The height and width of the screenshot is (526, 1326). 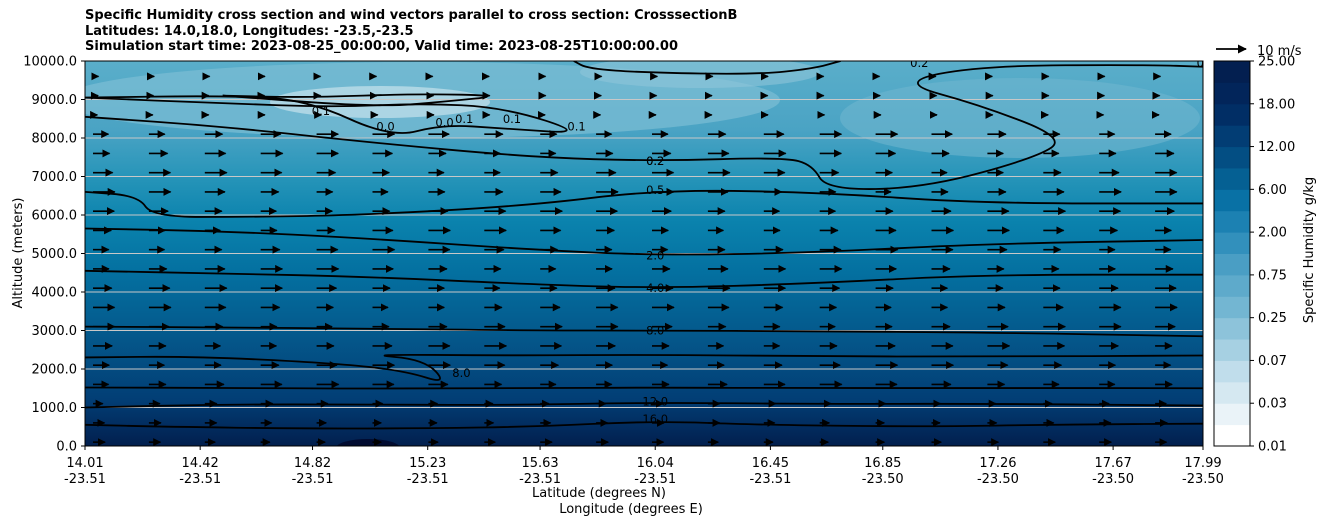 I want to click on y-tick-label: 6000.0, so click(x=55, y=216).